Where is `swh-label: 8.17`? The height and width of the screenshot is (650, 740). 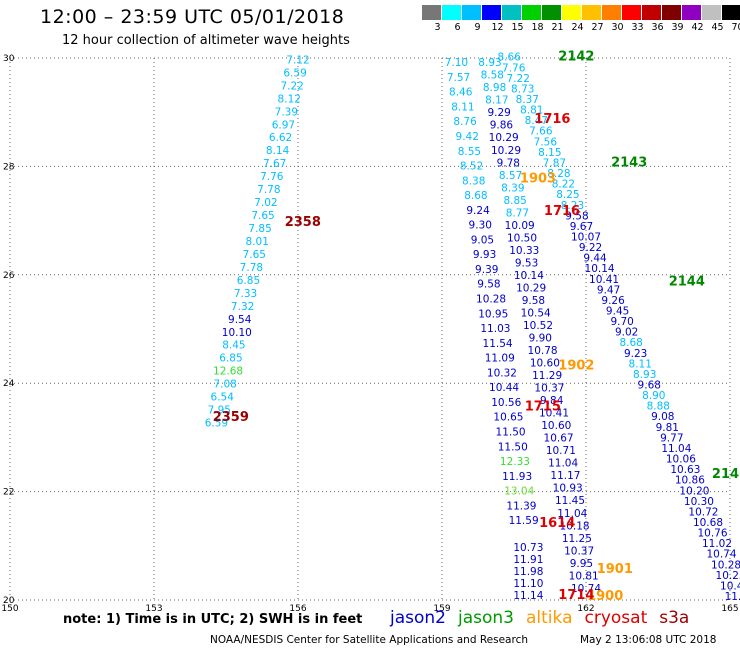 swh-label: 8.17 is located at coordinates (496, 101).